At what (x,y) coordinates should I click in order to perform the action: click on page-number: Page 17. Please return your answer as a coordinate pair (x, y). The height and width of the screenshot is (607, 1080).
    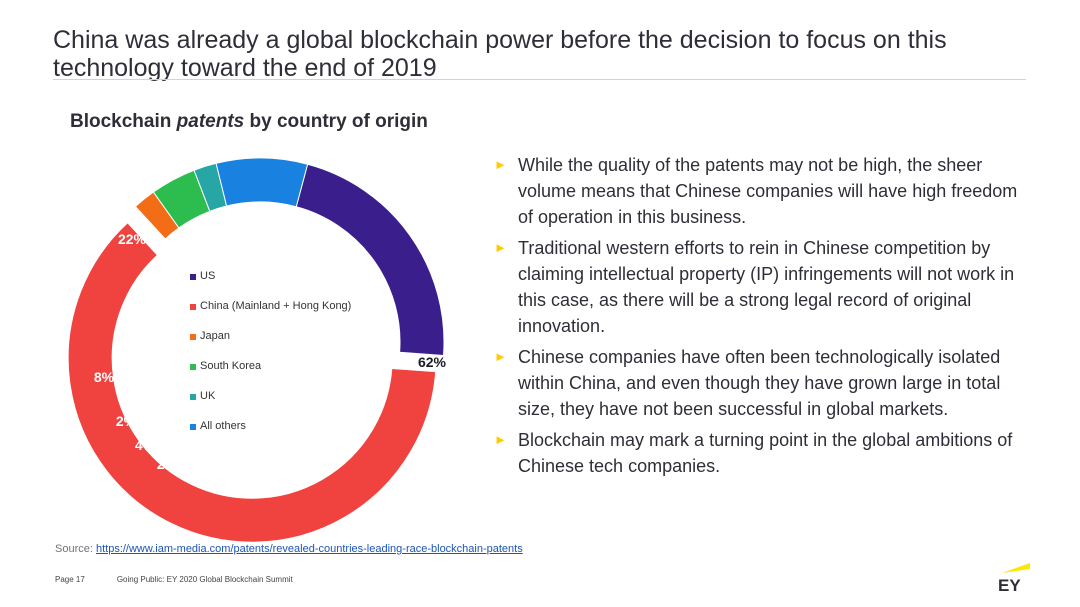
    Looking at the image, I should click on (70, 579).